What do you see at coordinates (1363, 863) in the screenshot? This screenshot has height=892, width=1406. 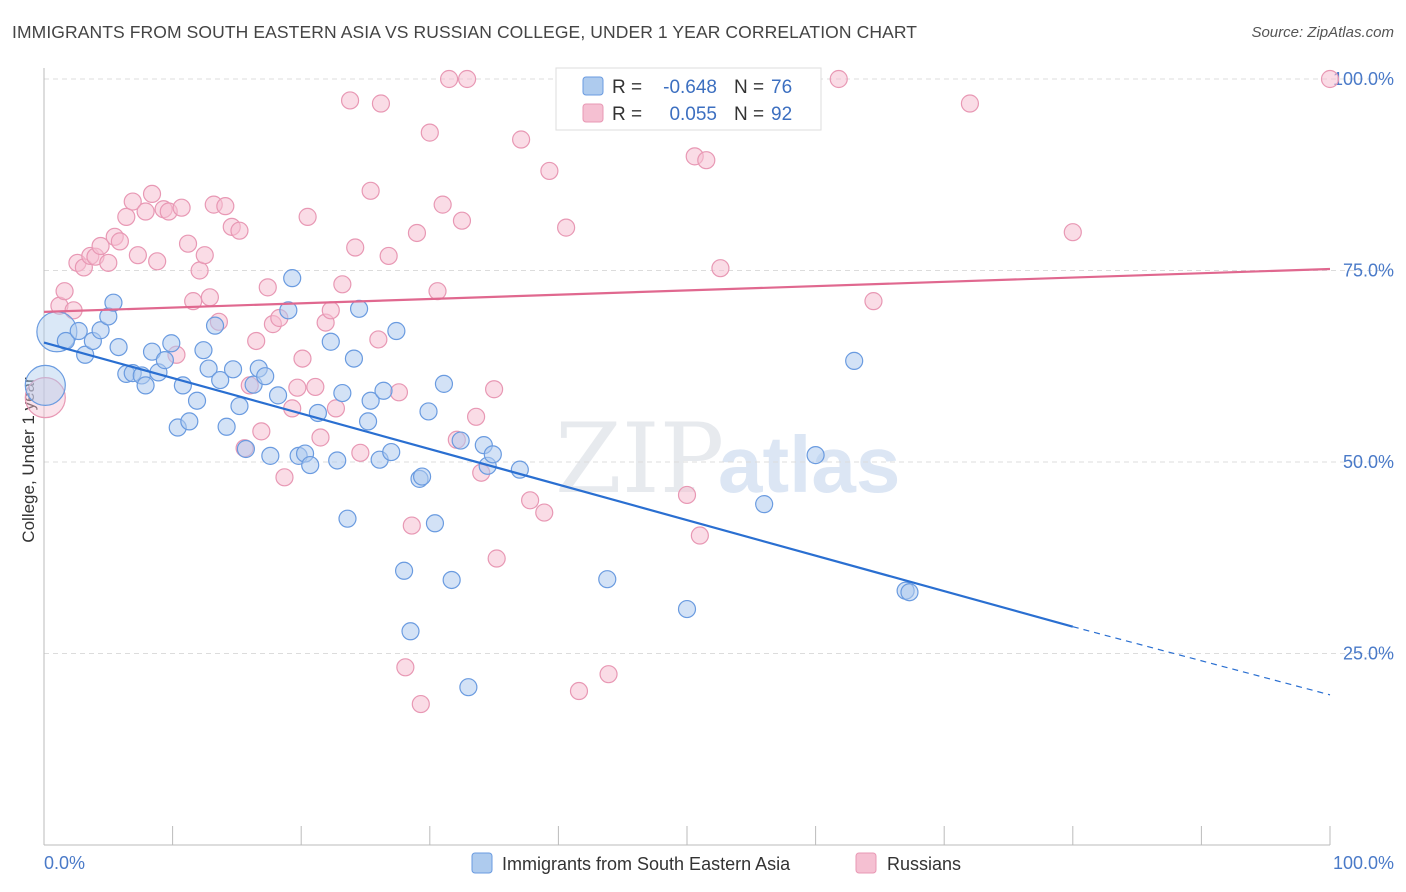 I see `x-tick-label-max: 100.0%` at bounding box center [1363, 863].